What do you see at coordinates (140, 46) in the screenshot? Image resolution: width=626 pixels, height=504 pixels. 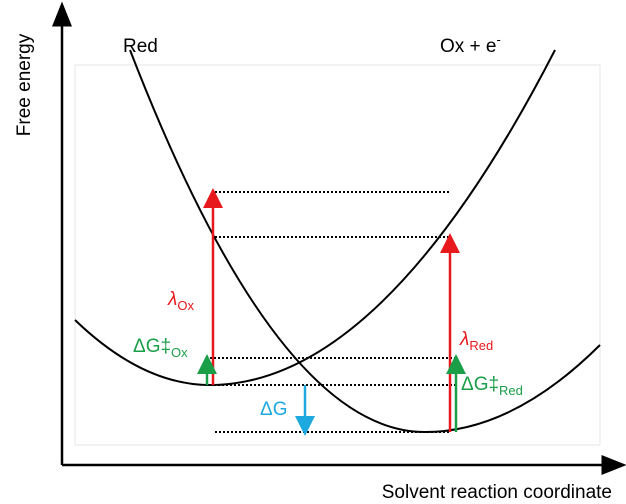 I see `red-label: Red` at bounding box center [140, 46].